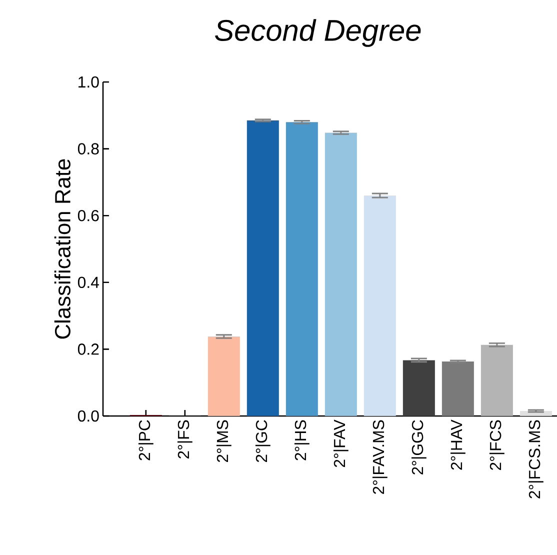  I want to click on chart-title: Second Degree, so click(318, 33).